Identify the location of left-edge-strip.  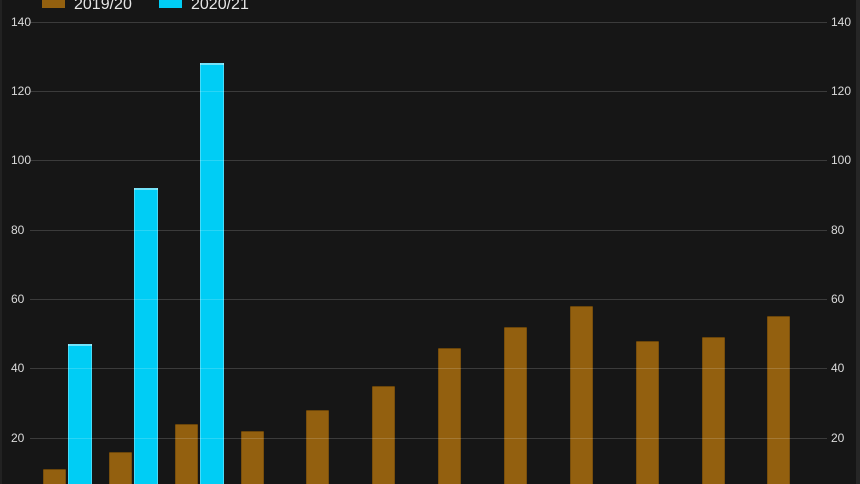
(1, 242).